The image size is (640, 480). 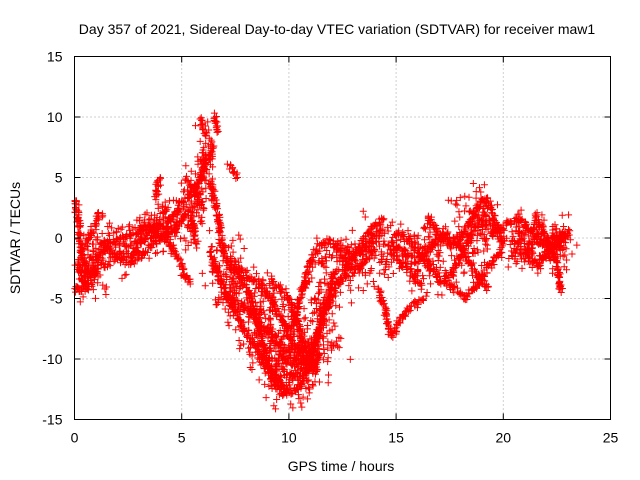 What do you see at coordinates (55, 57) in the screenshot?
I see `y-tick-label: 15` at bounding box center [55, 57].